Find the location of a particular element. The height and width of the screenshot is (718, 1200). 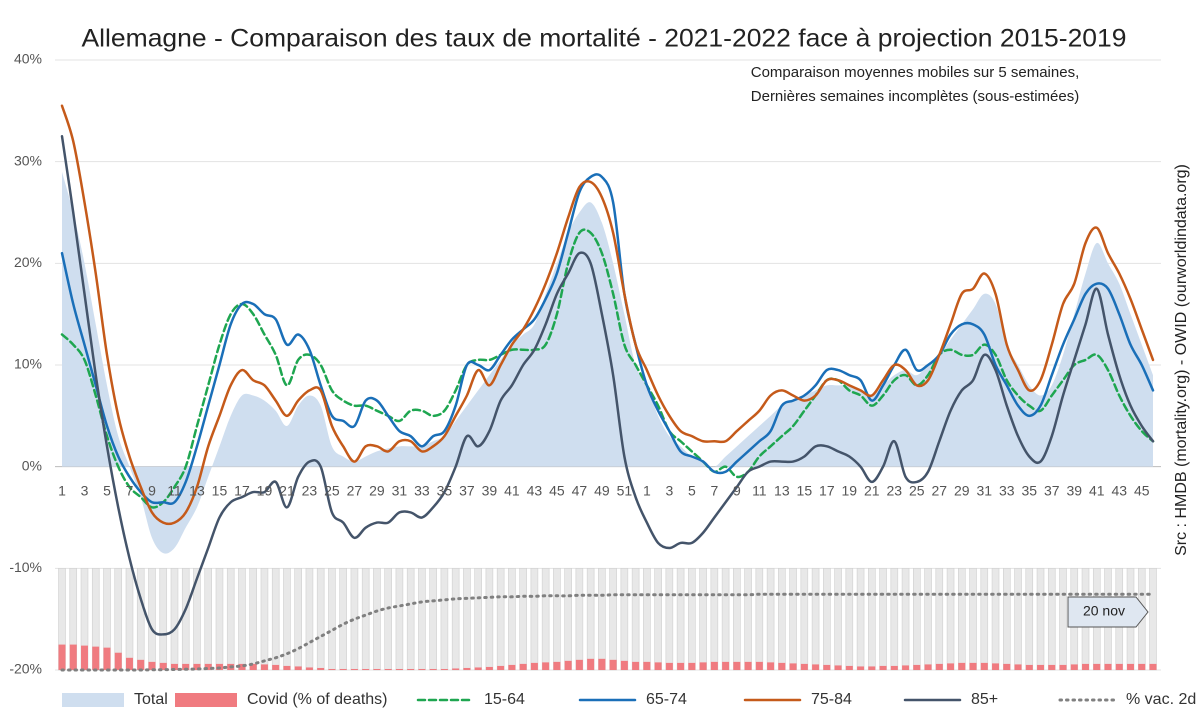

x-tick-label: 7 is located at coordinates (130, 490).